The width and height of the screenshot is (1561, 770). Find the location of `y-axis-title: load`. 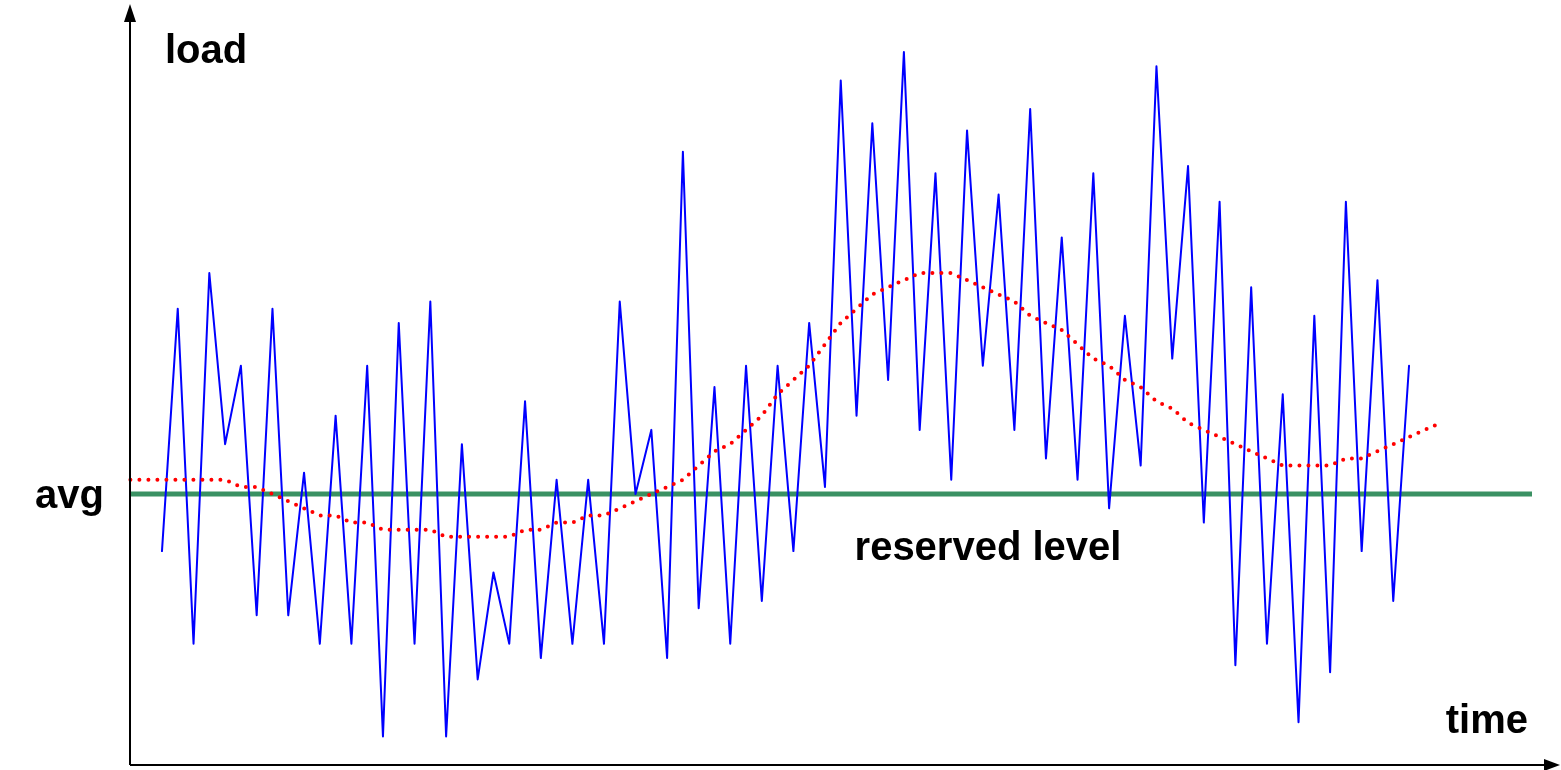

y-axis-title: load is located at coordinates (206, 49).